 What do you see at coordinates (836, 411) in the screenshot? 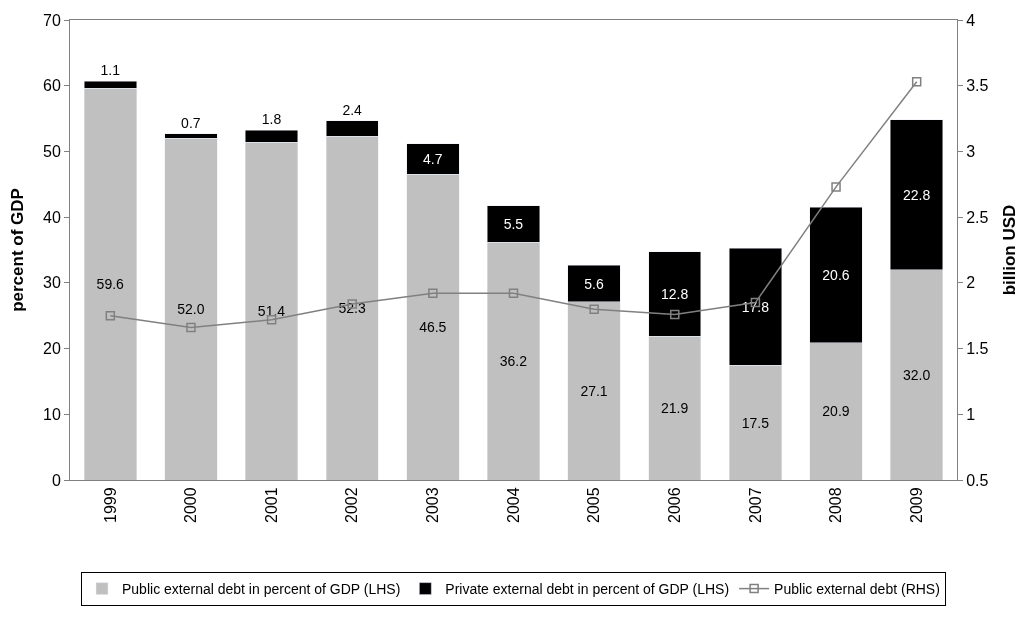
I see `data-label: 20.9` at bounding box center [836, 411].